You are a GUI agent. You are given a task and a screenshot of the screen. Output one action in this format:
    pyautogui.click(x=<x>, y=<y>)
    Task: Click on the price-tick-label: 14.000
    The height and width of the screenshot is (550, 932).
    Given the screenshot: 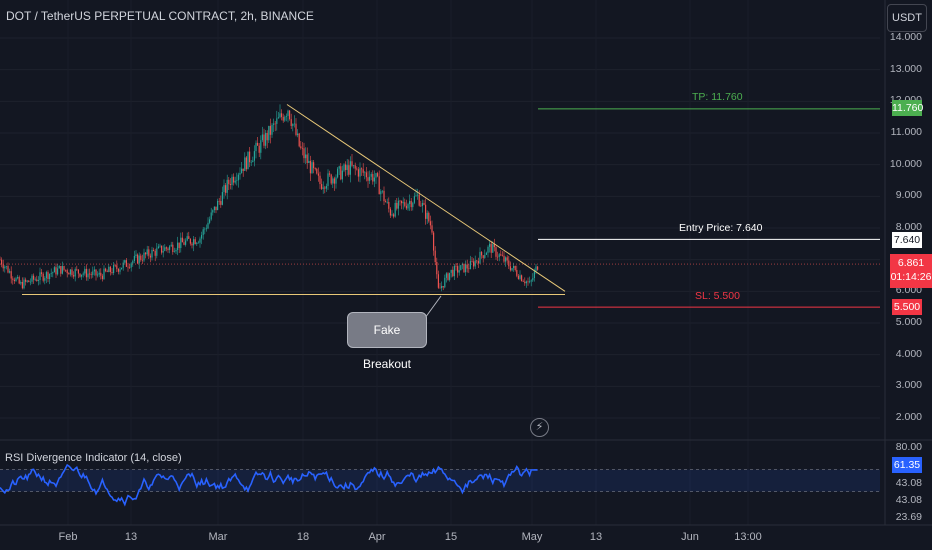 What is the action you would take?
    pyautogui.click(x=905, y=37)
    